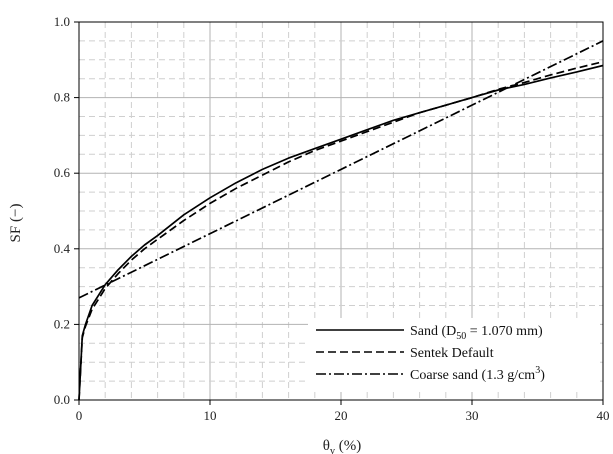 The height and width of the screenshot is (454, 613). What do you see at coordinates (62, 399) in the screenshot?
I see `y-tick-label: 0.0` at bounding box center [62, 399].